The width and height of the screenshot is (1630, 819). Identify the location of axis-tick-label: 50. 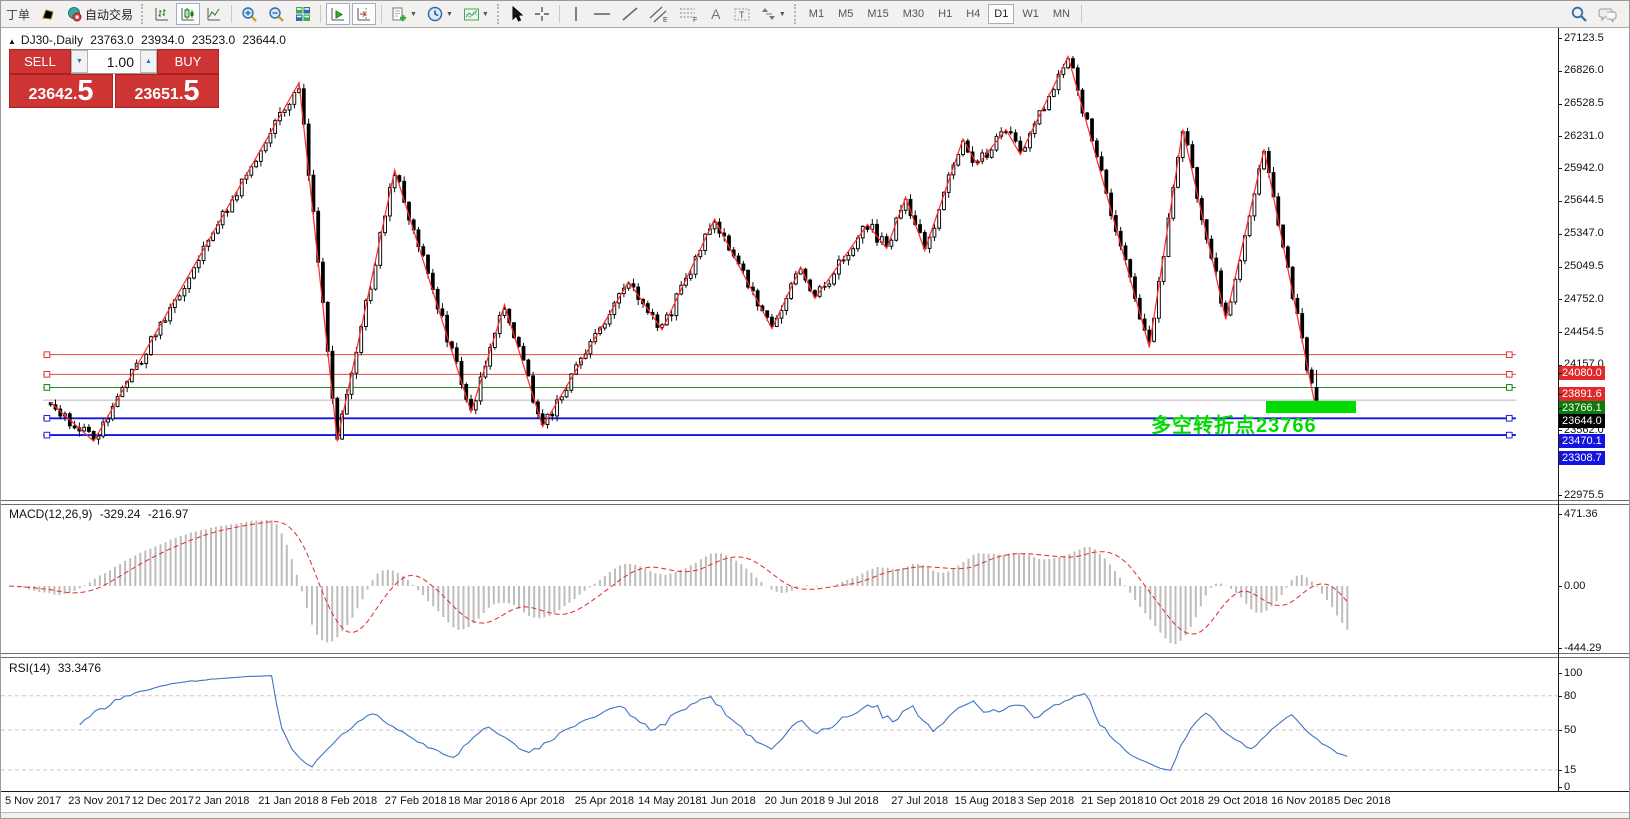
(1570, 729).